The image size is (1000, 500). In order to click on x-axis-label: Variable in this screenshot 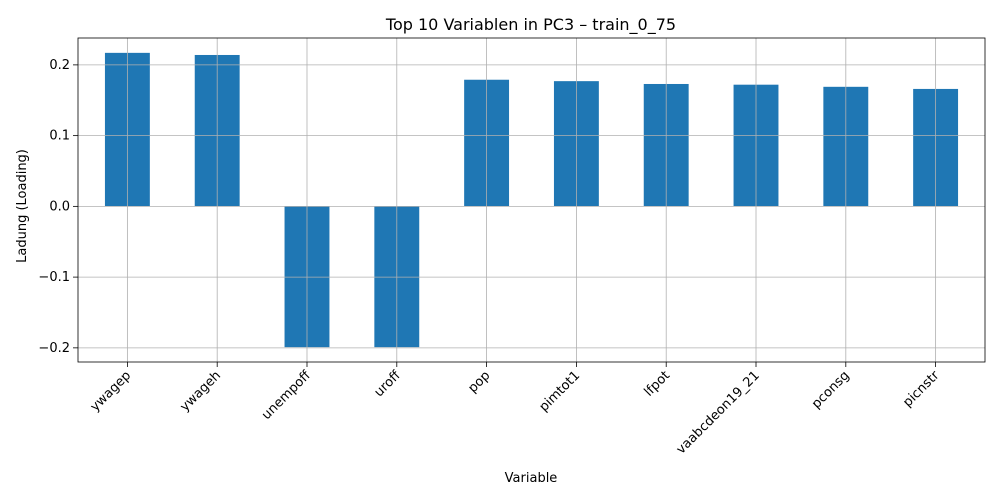, I will do `click(531, 478)`.